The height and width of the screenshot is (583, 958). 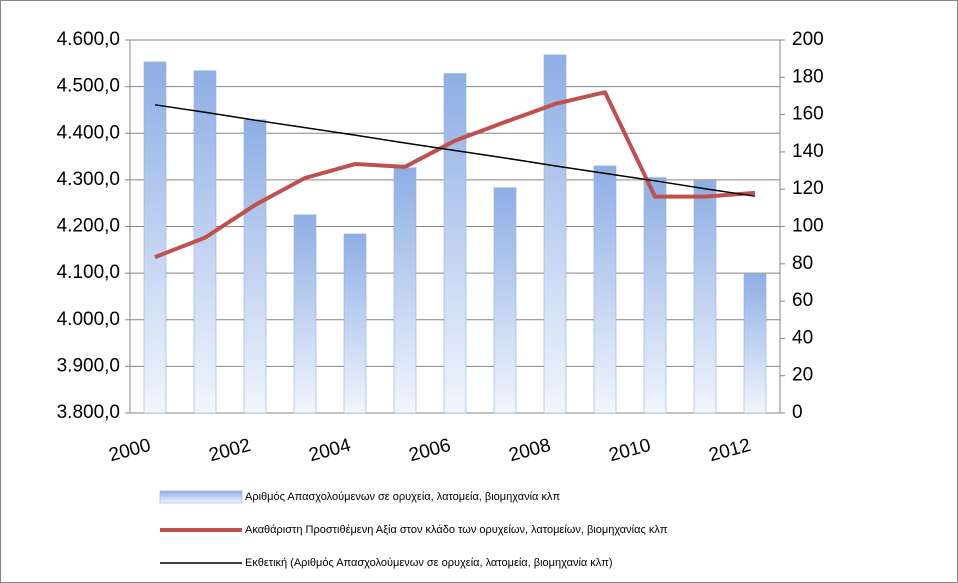 What do you see at coordinates (201, 497) in the screenshot?
I see `legend-swatch` at bounding box center [201, 497].